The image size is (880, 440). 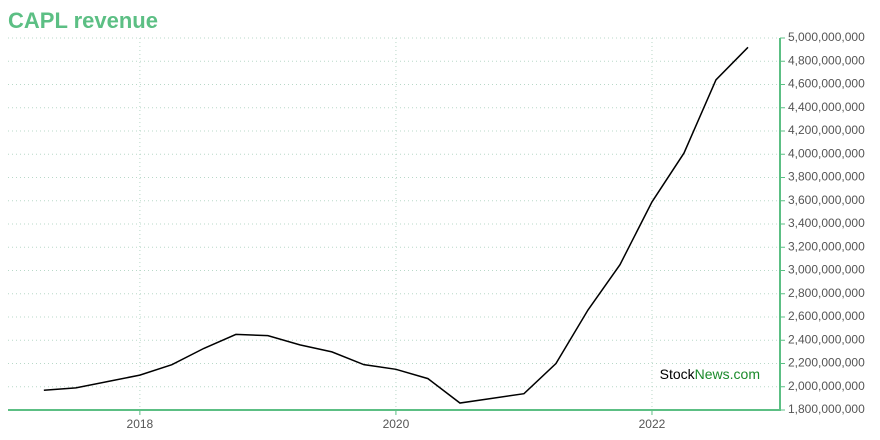 I want to click on watermark-stock: Stock, so click(x=678, y=374).